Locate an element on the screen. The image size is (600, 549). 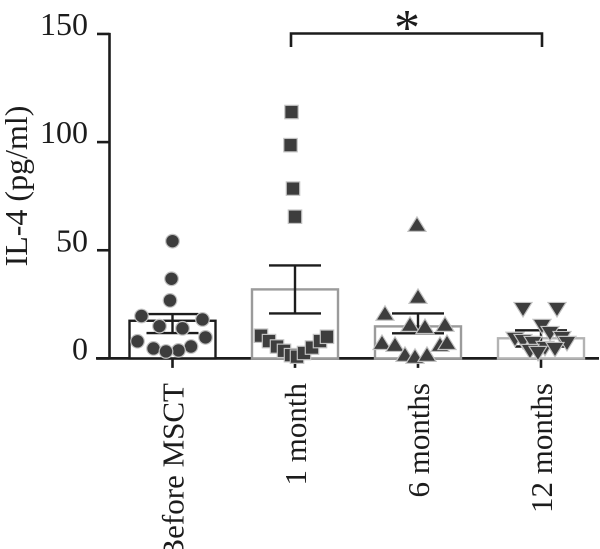
y-tick-label: 150 is located at coordinates (64, 24).